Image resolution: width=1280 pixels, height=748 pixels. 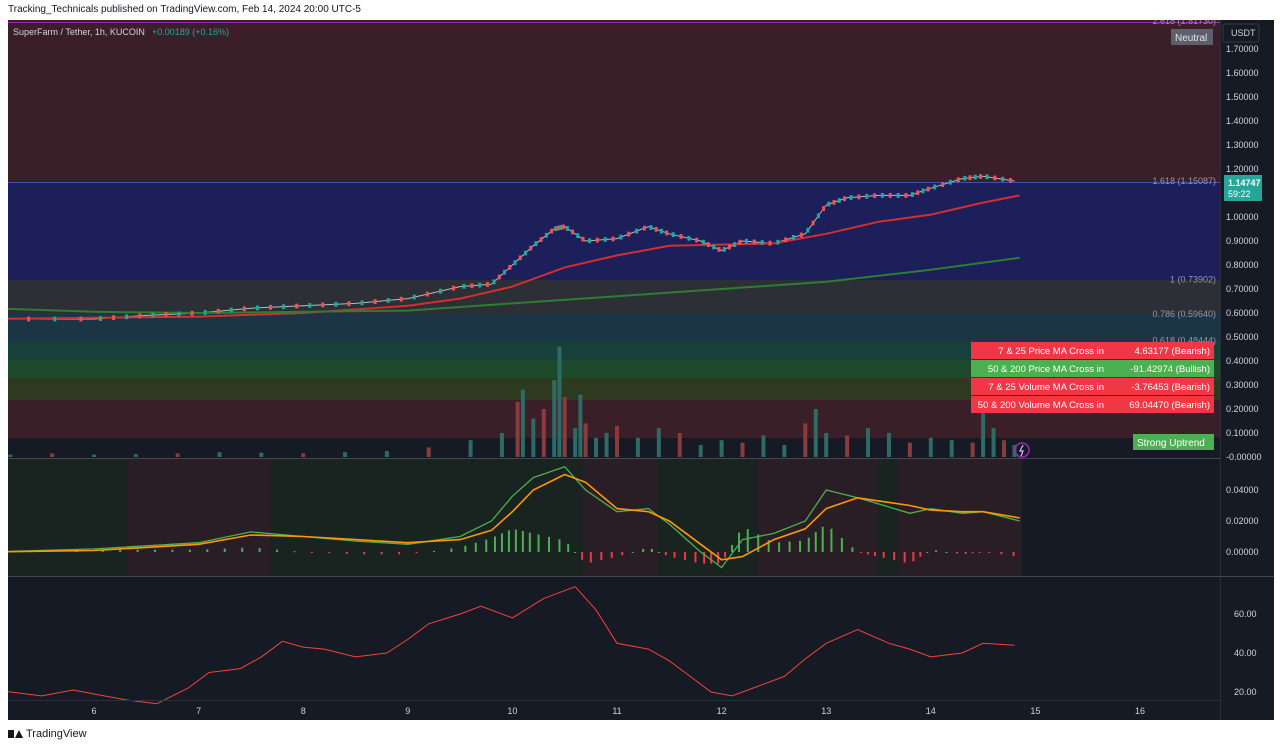 What do you see at coordinates (1170, 369) in the screenshot?
I see `table-value-1: -91.42974 (Bullish)` at bounding box center [1170, 369].